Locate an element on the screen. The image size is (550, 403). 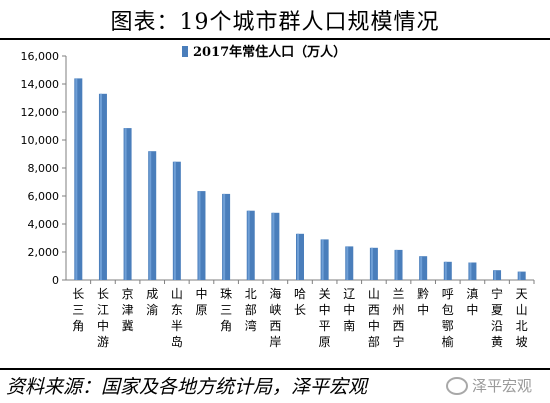
source-note: 资料来源：国家及各地方统计局，泽平宏观 is located at coordinates (187, 387).